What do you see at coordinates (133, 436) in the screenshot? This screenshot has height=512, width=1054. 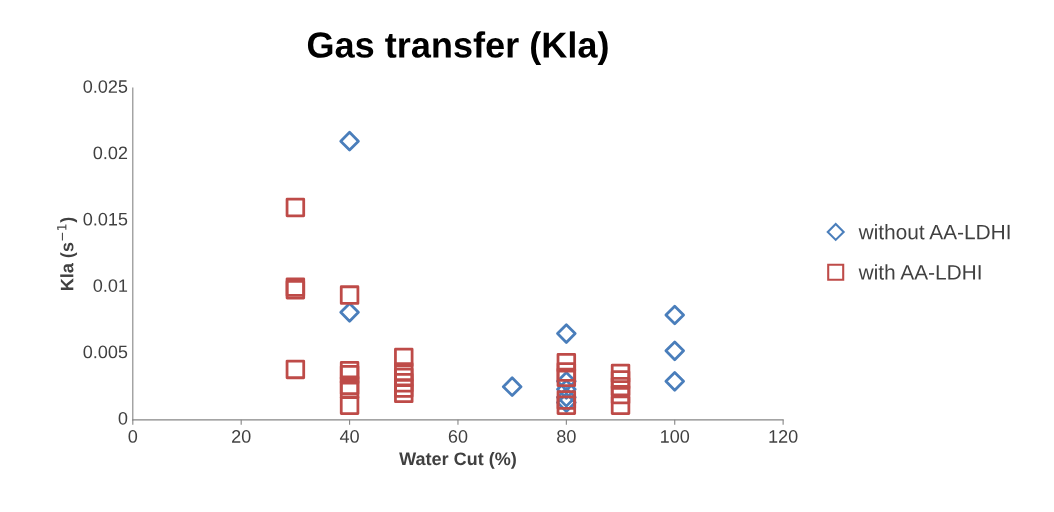 I see `x-tick-label: 0` at bounding box center [133, 436].